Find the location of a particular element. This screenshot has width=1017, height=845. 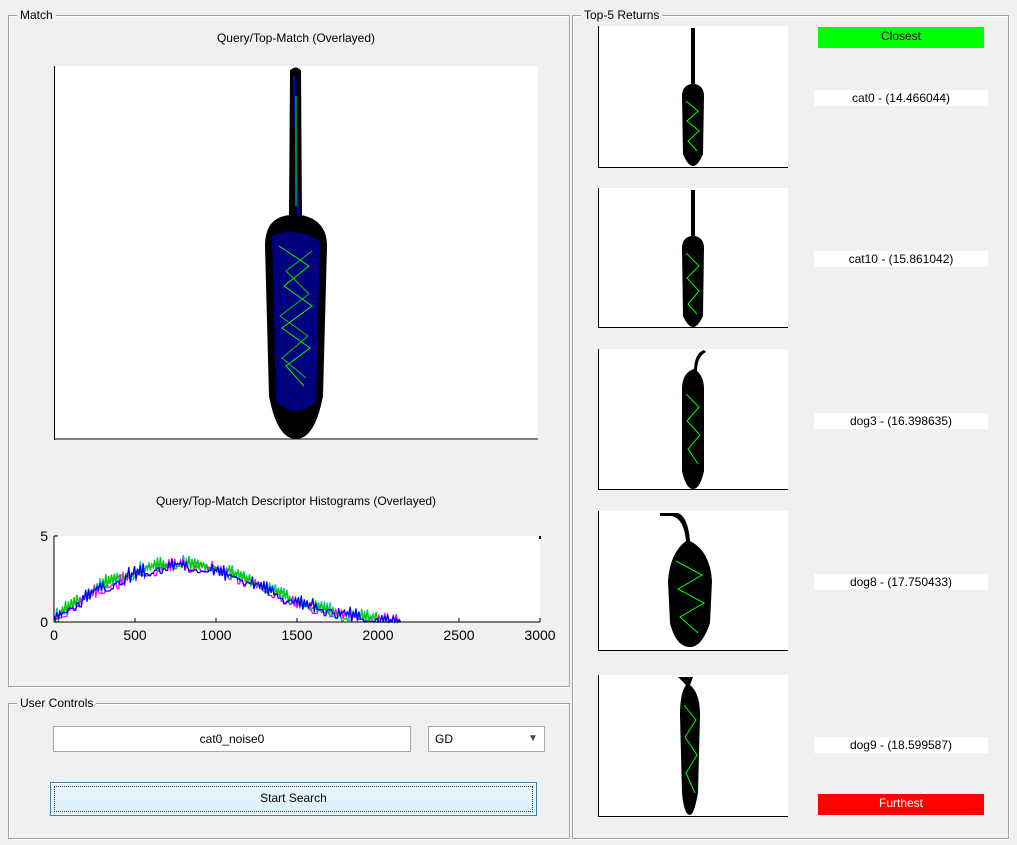

returns-panel-title: Top-5 Returns is located at coordinates (622, 15).